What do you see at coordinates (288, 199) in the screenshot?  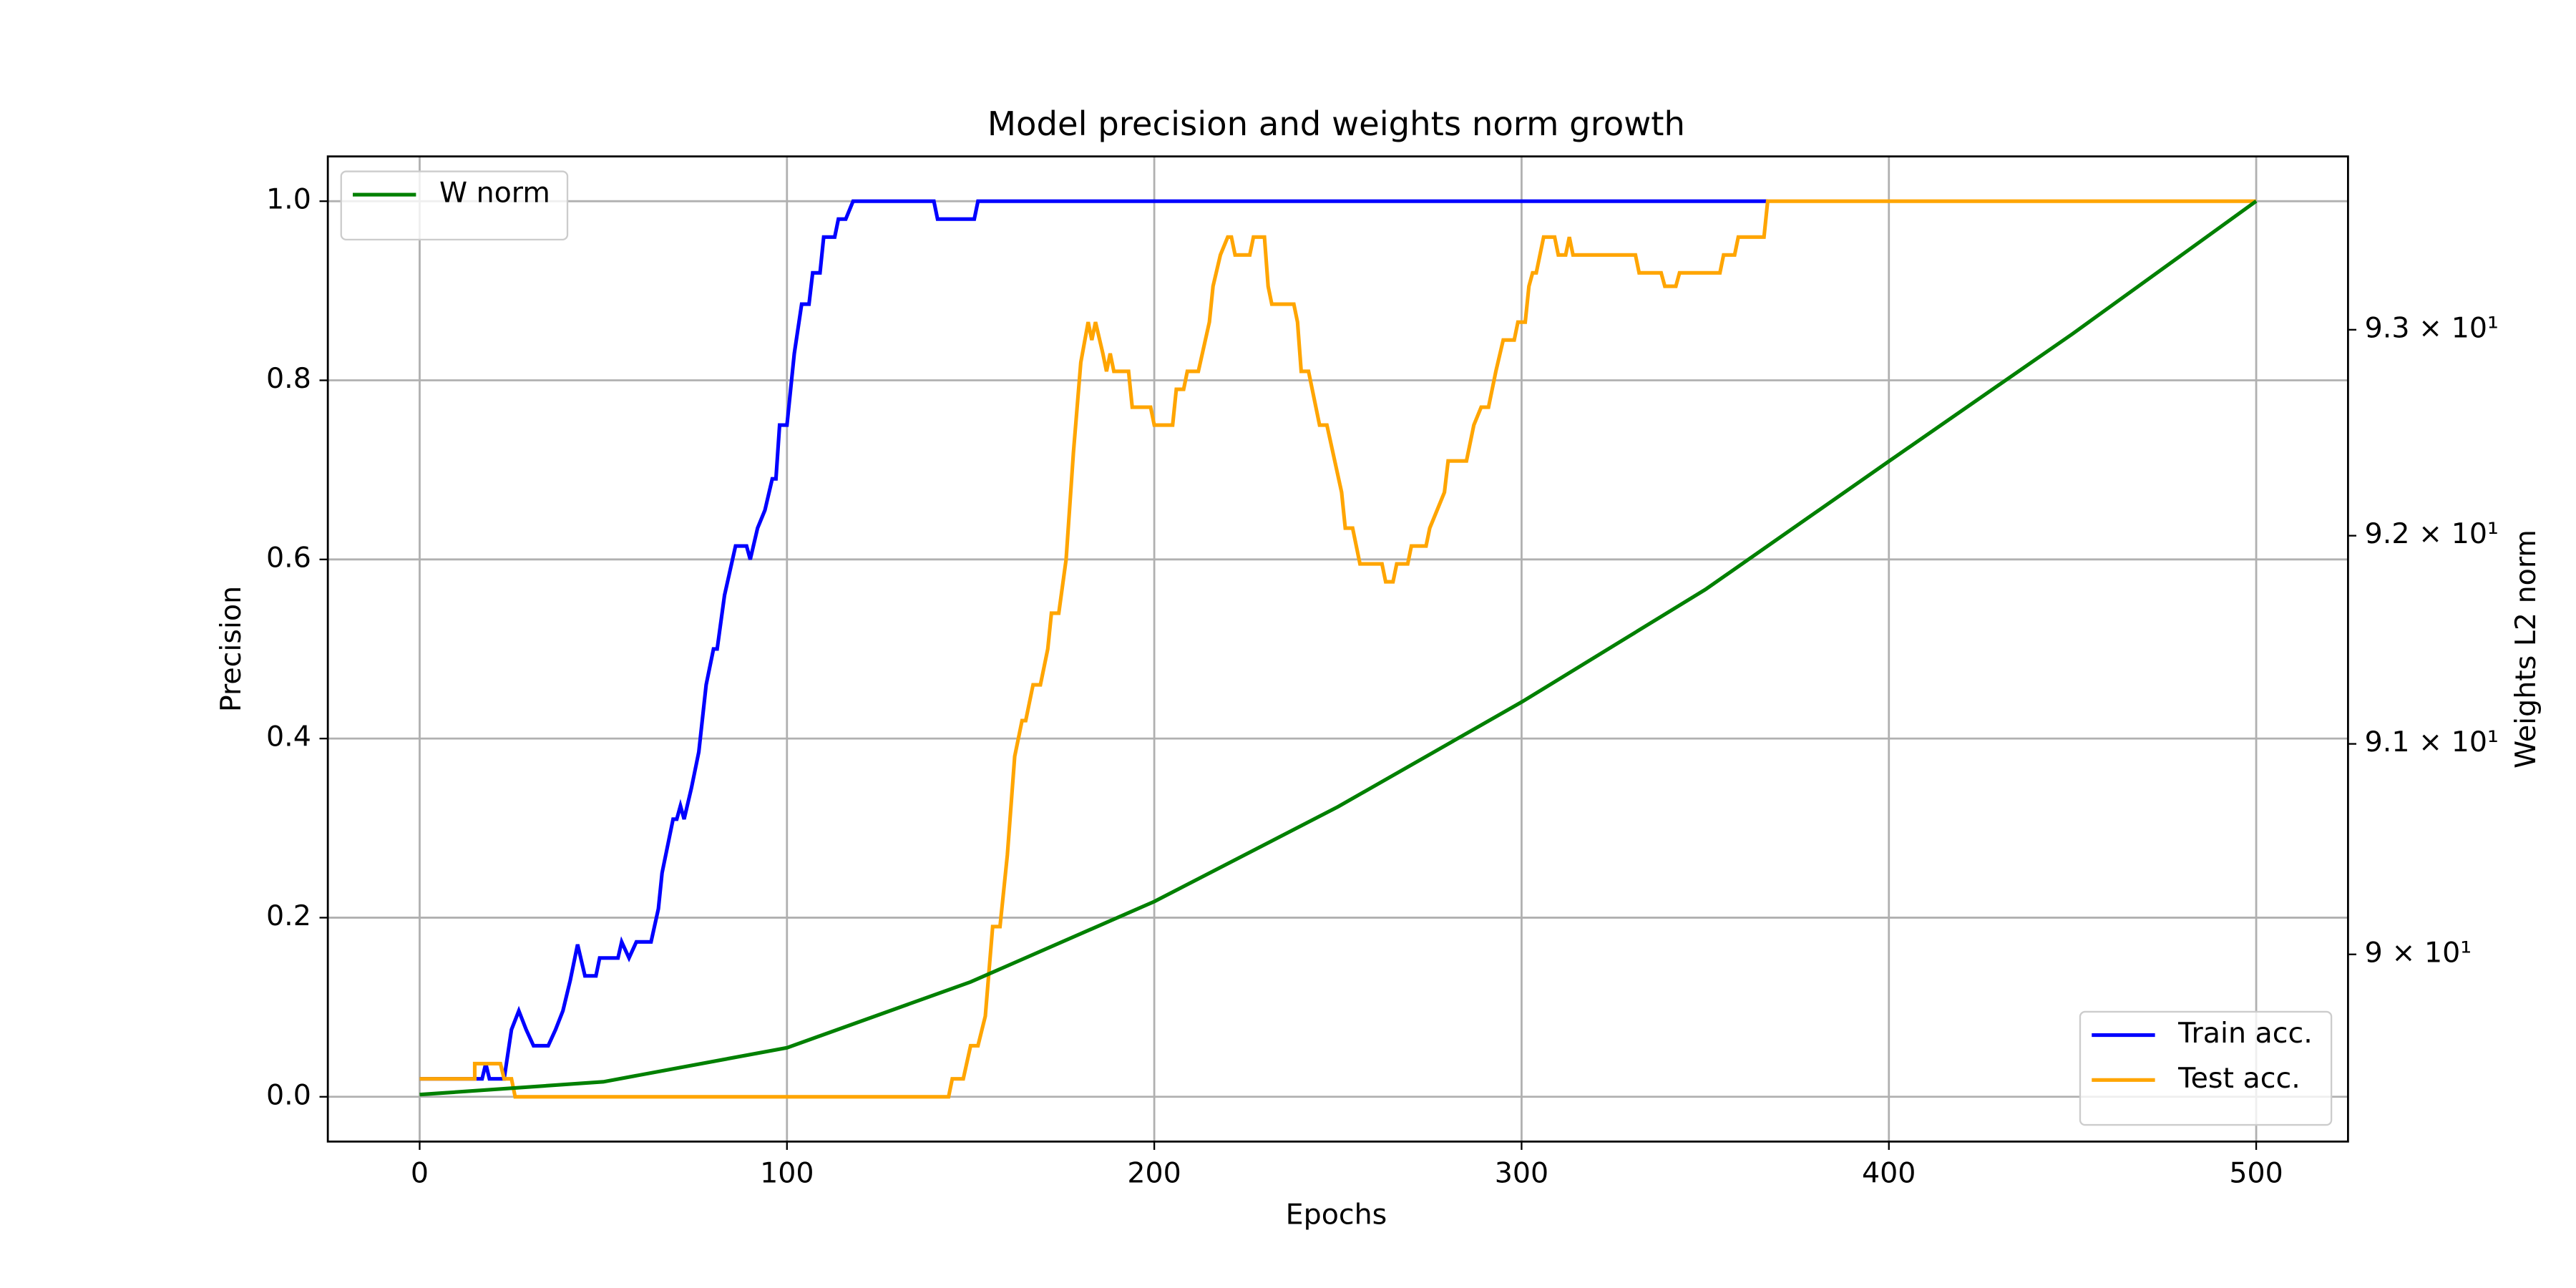 I see `y-tick-label: 1.0` at bounding box center [288, 199].